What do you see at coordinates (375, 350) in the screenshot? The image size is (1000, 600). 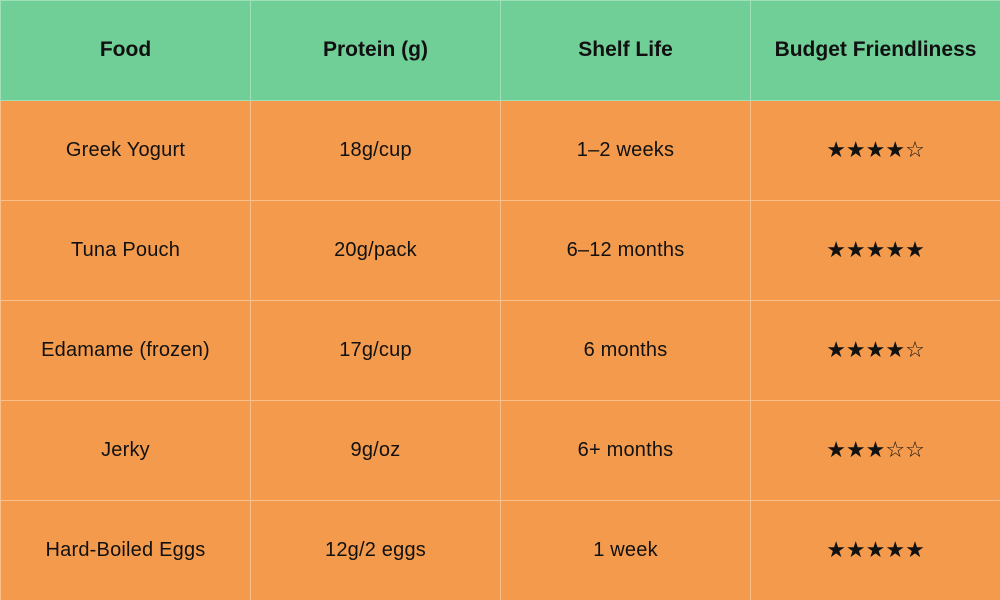 I see `protein-cell: 17g/cup` at bounding box center [375, 350].